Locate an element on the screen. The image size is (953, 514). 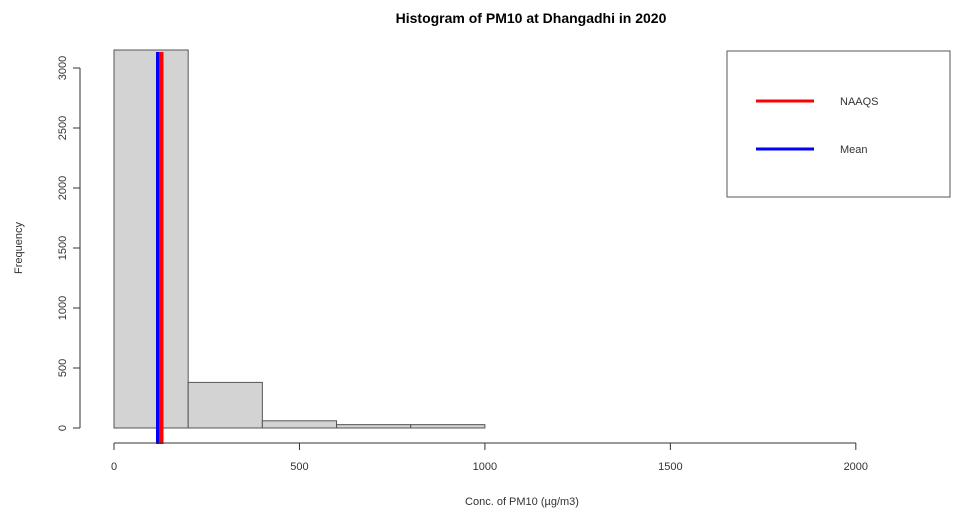
reference-lines-group is located at coordinates (160, 248).